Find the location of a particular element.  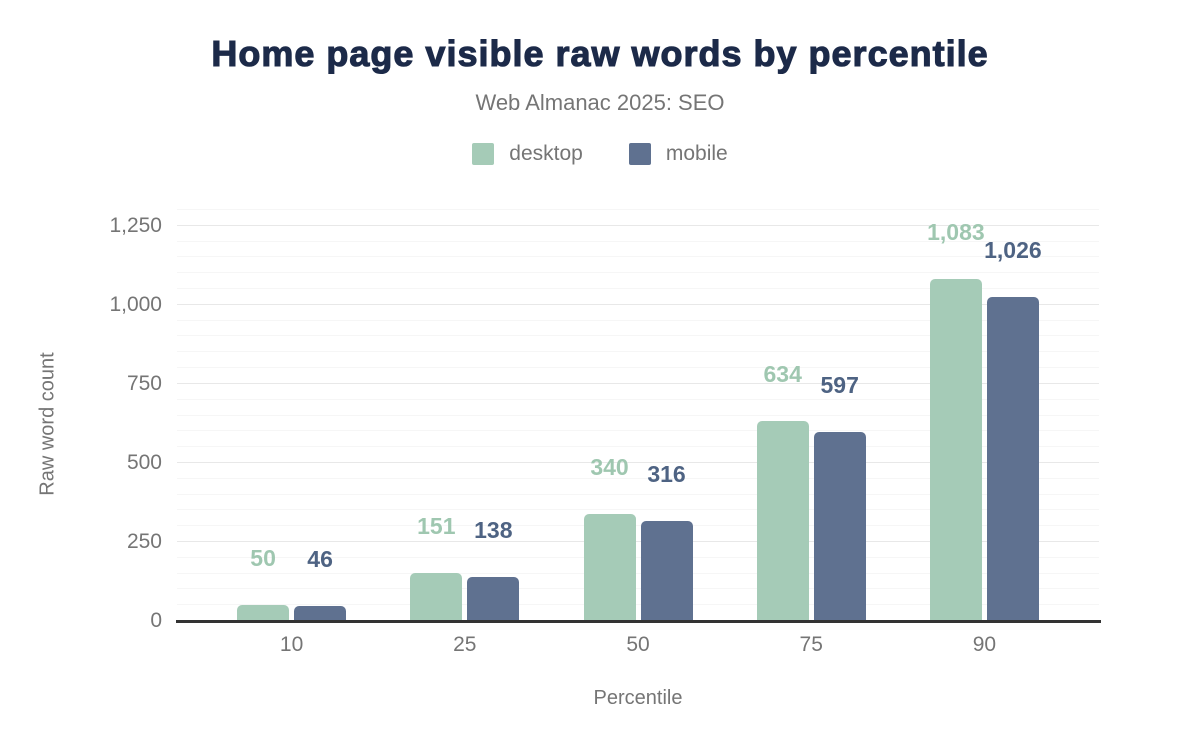

bar-desktop-p25 is located at coordinates (436, 597).